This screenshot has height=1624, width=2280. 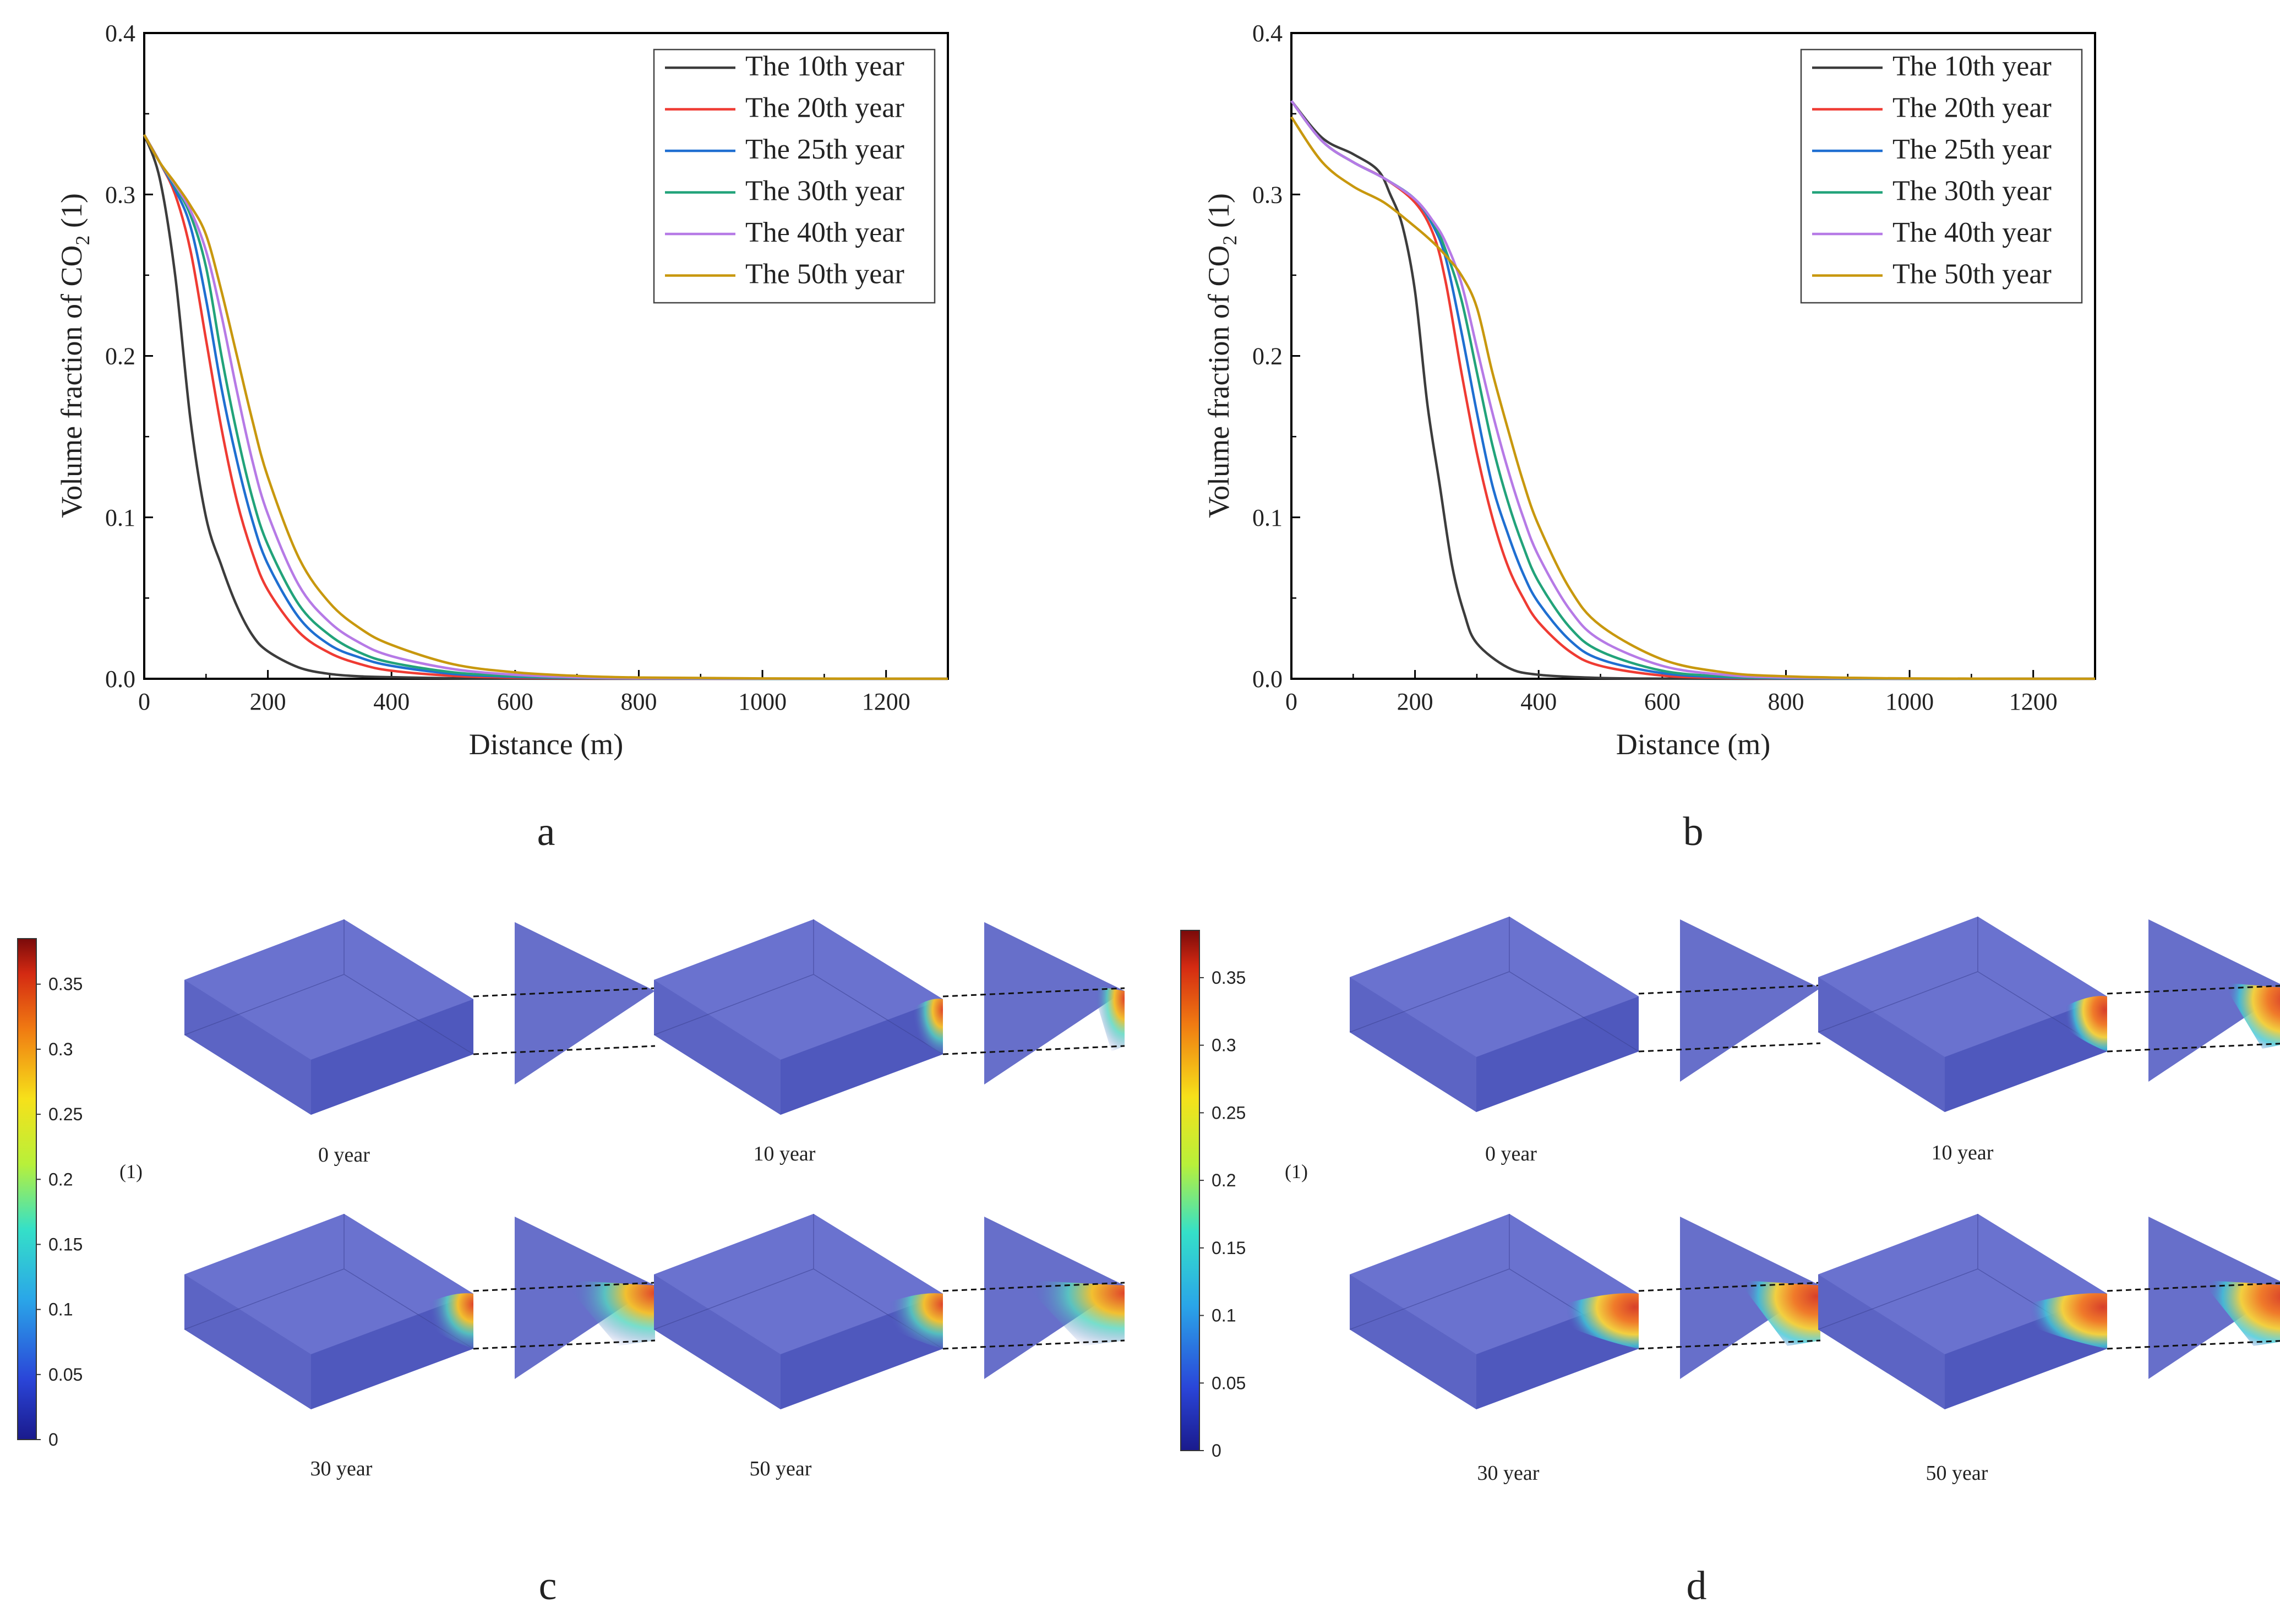 I want to click on x-tick-label: 0, so click(x=1291, y=701).